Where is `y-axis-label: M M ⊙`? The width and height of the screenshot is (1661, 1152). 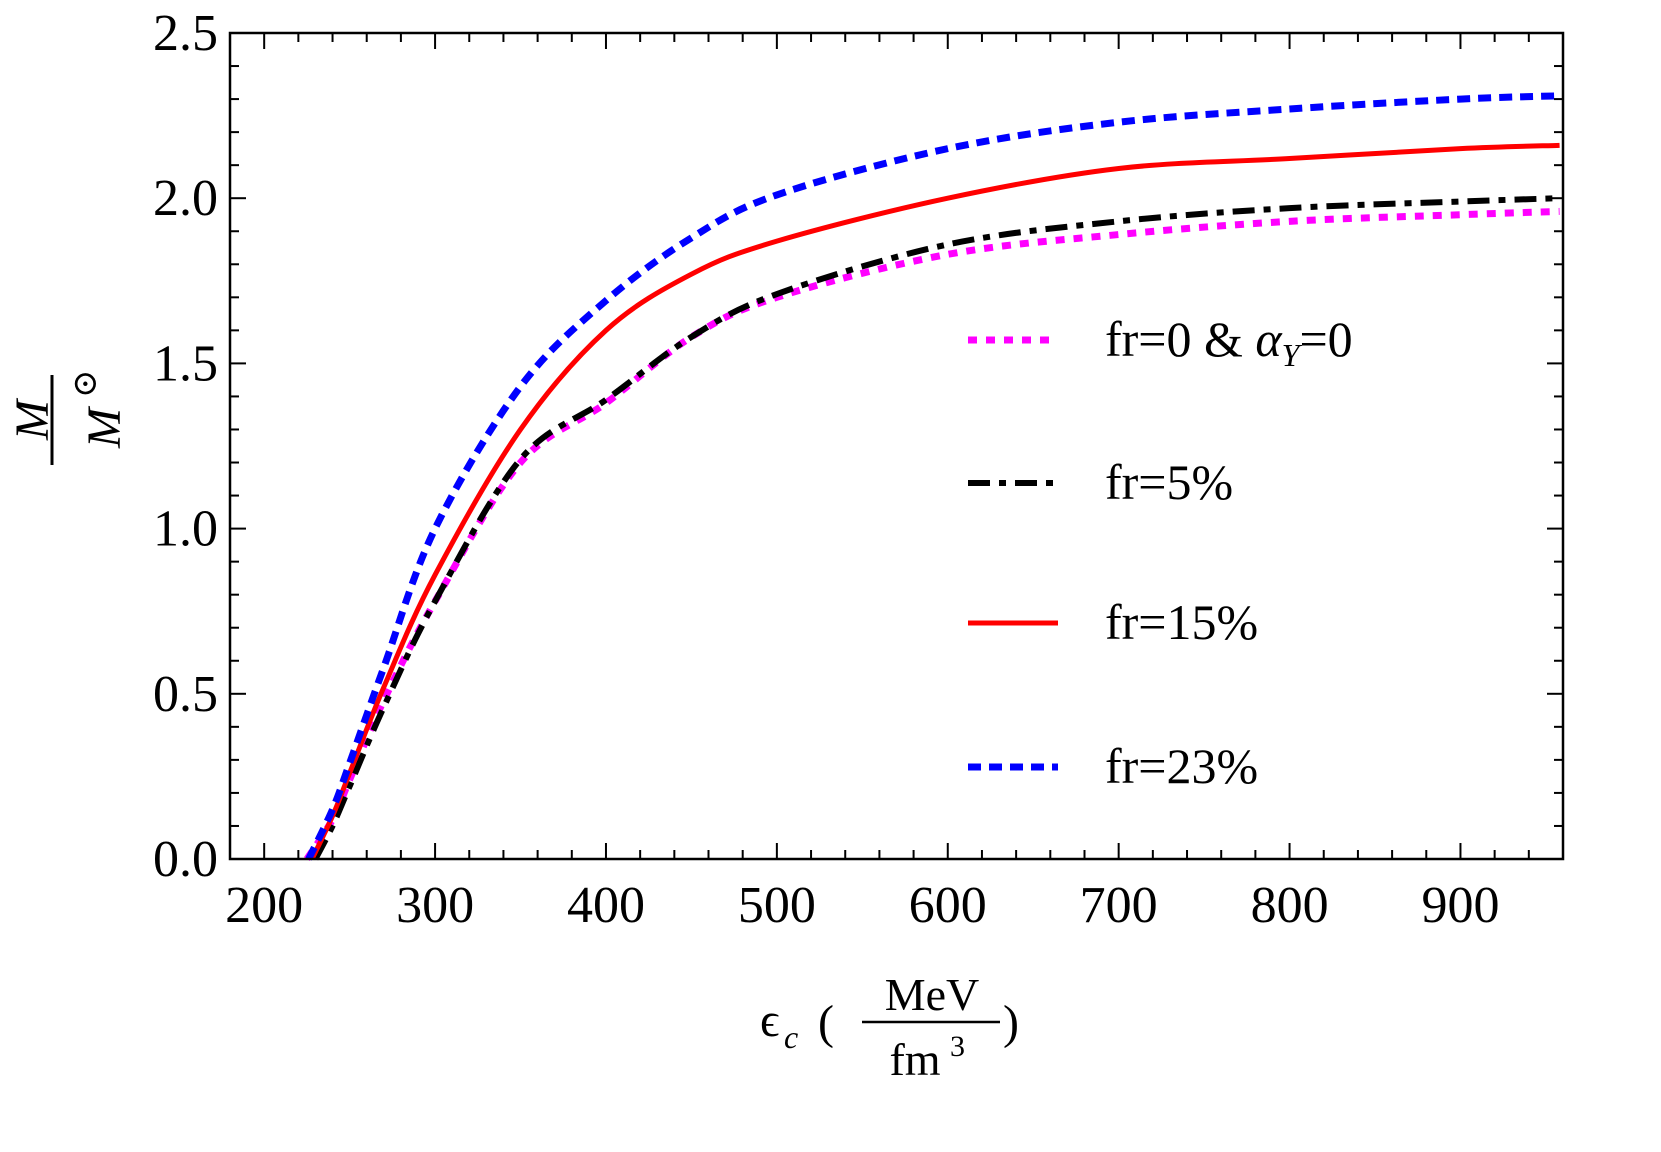 y-axis-label: M M ⊙ is located at coordinates (68, 417).